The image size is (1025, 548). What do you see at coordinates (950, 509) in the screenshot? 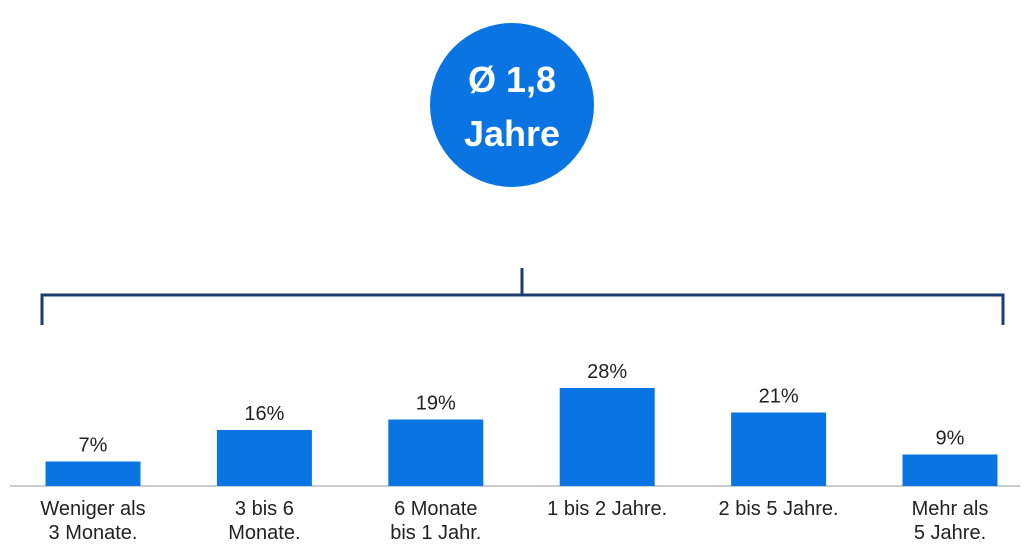
I see `category-label: Mehr als` at bounding box center [950, 509].